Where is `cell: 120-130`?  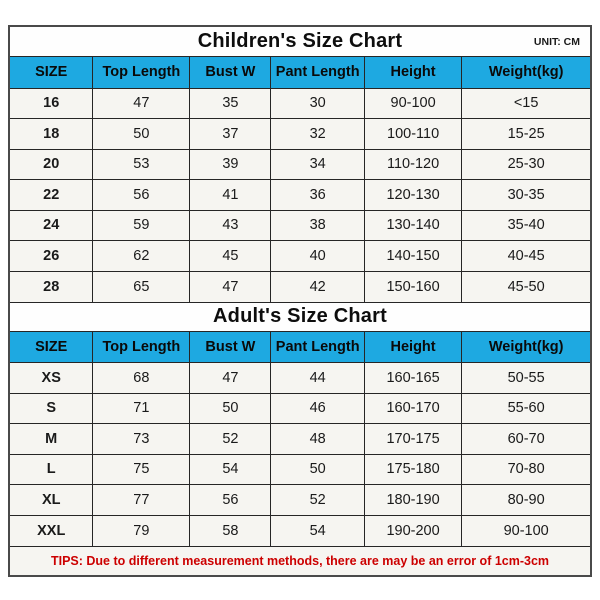 cell: 120-130 is located at coordinates (413, 195).